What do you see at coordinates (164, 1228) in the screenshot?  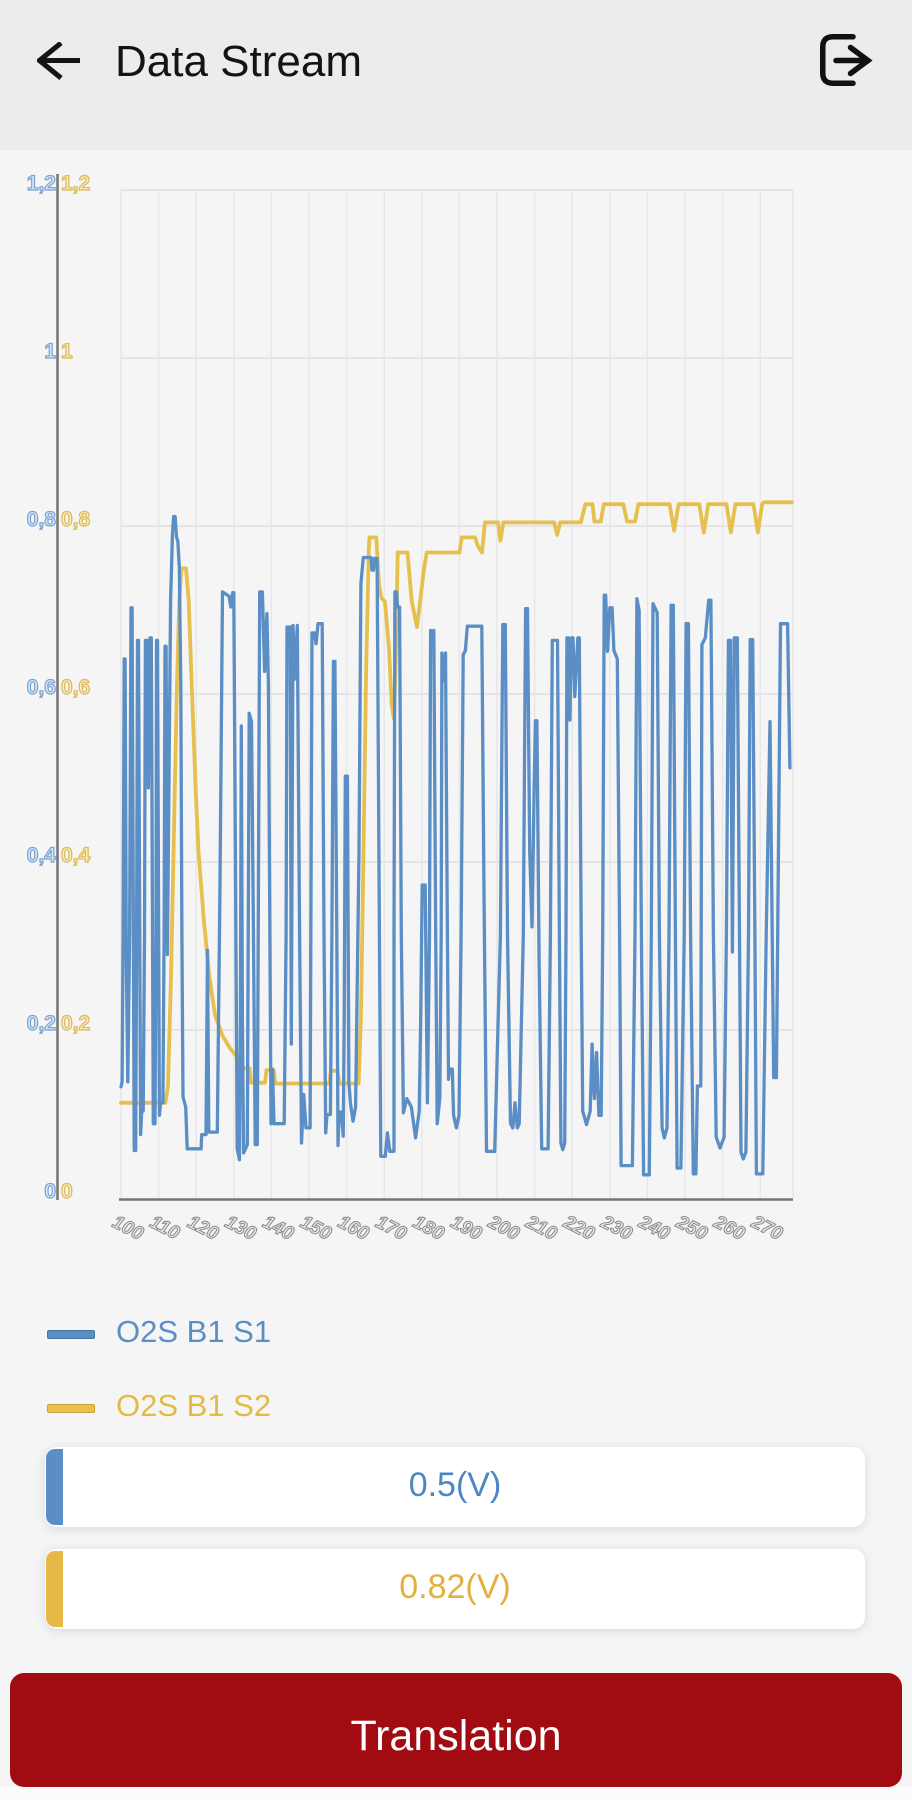 I see `svg-text: 110` at bounding box center [164, 1228].